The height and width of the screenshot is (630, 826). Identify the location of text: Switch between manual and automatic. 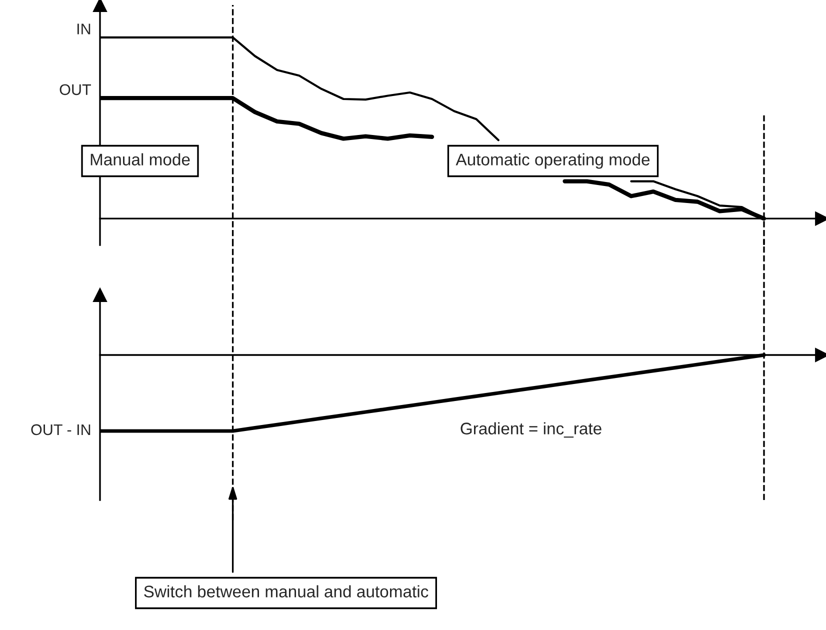
(286, 591).